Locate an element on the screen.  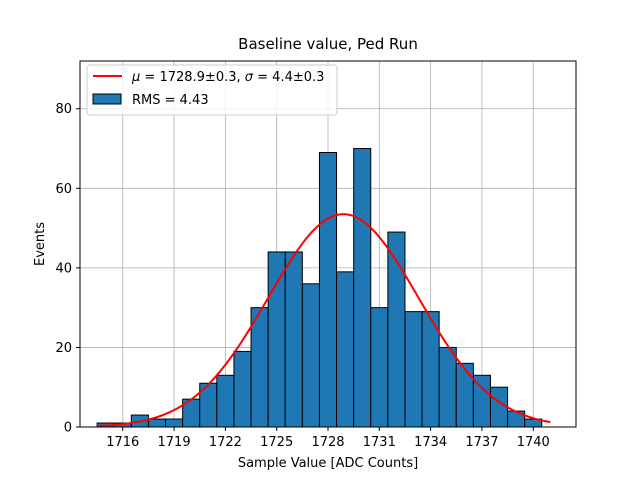
x-tick-label: 1719 is located at coordinates (174, 442).